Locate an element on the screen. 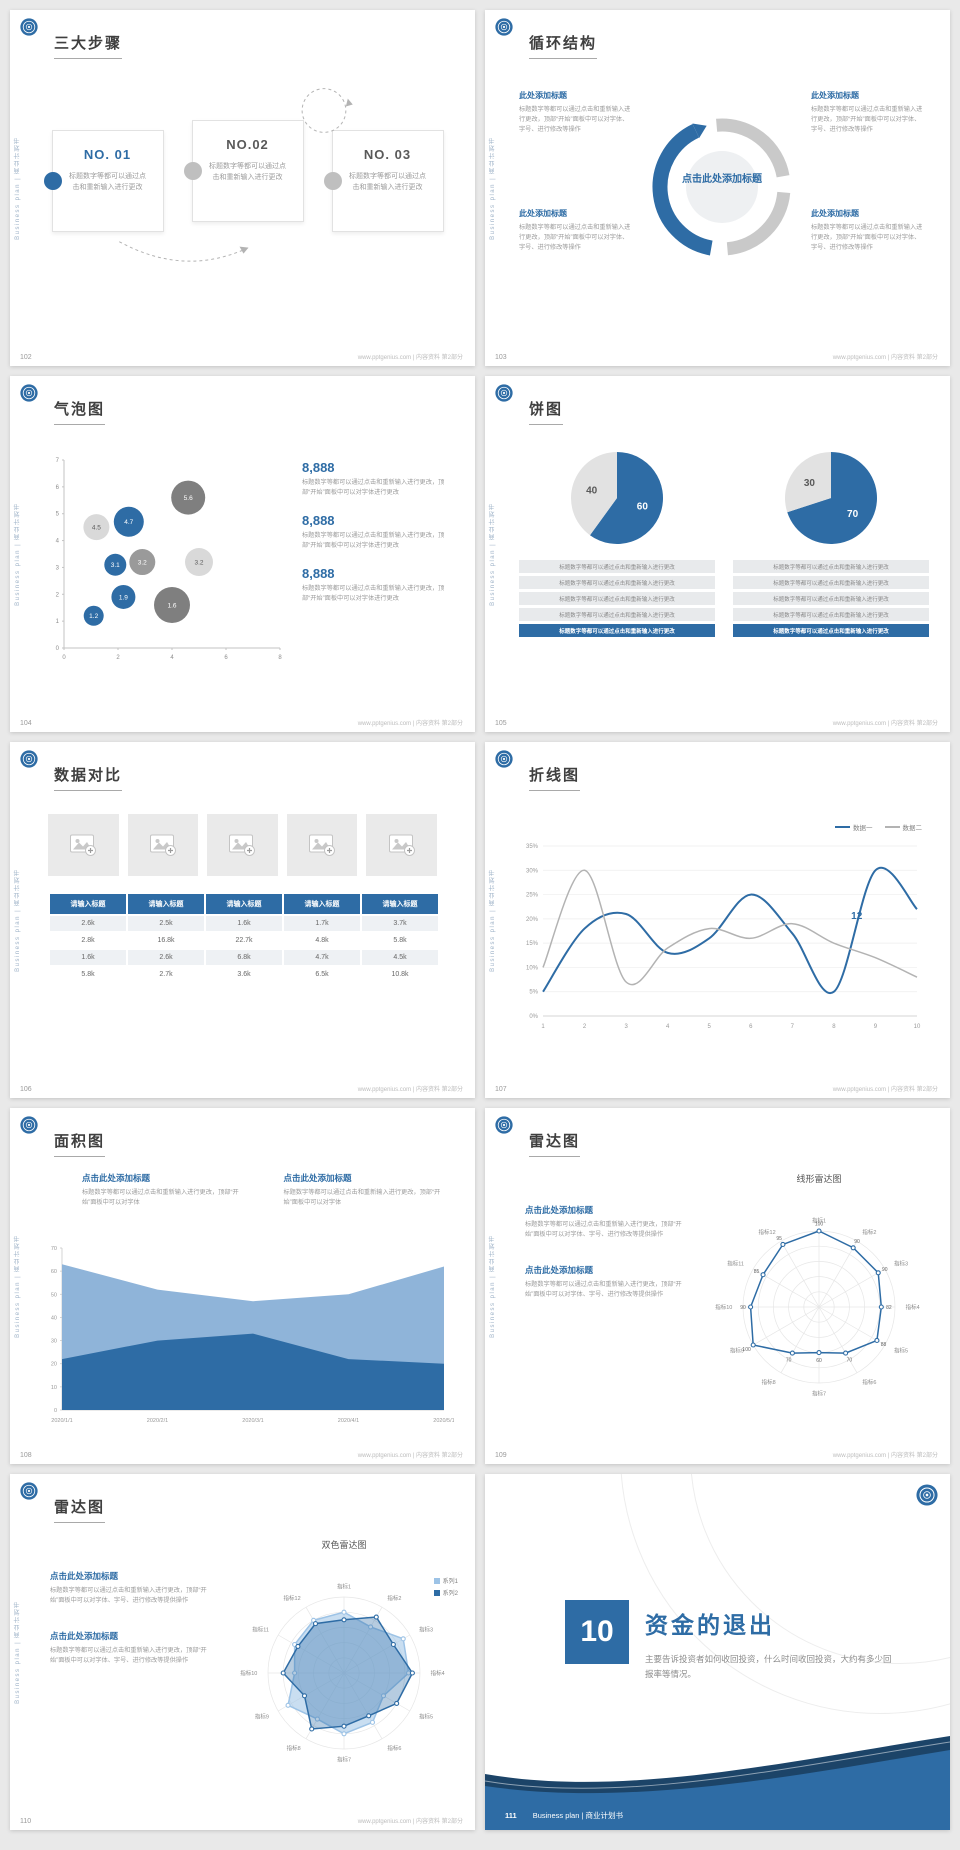  table-row: 2.6k 2.5k 1.6k 1.7k 3.7k is located at coordinates (244, 923).